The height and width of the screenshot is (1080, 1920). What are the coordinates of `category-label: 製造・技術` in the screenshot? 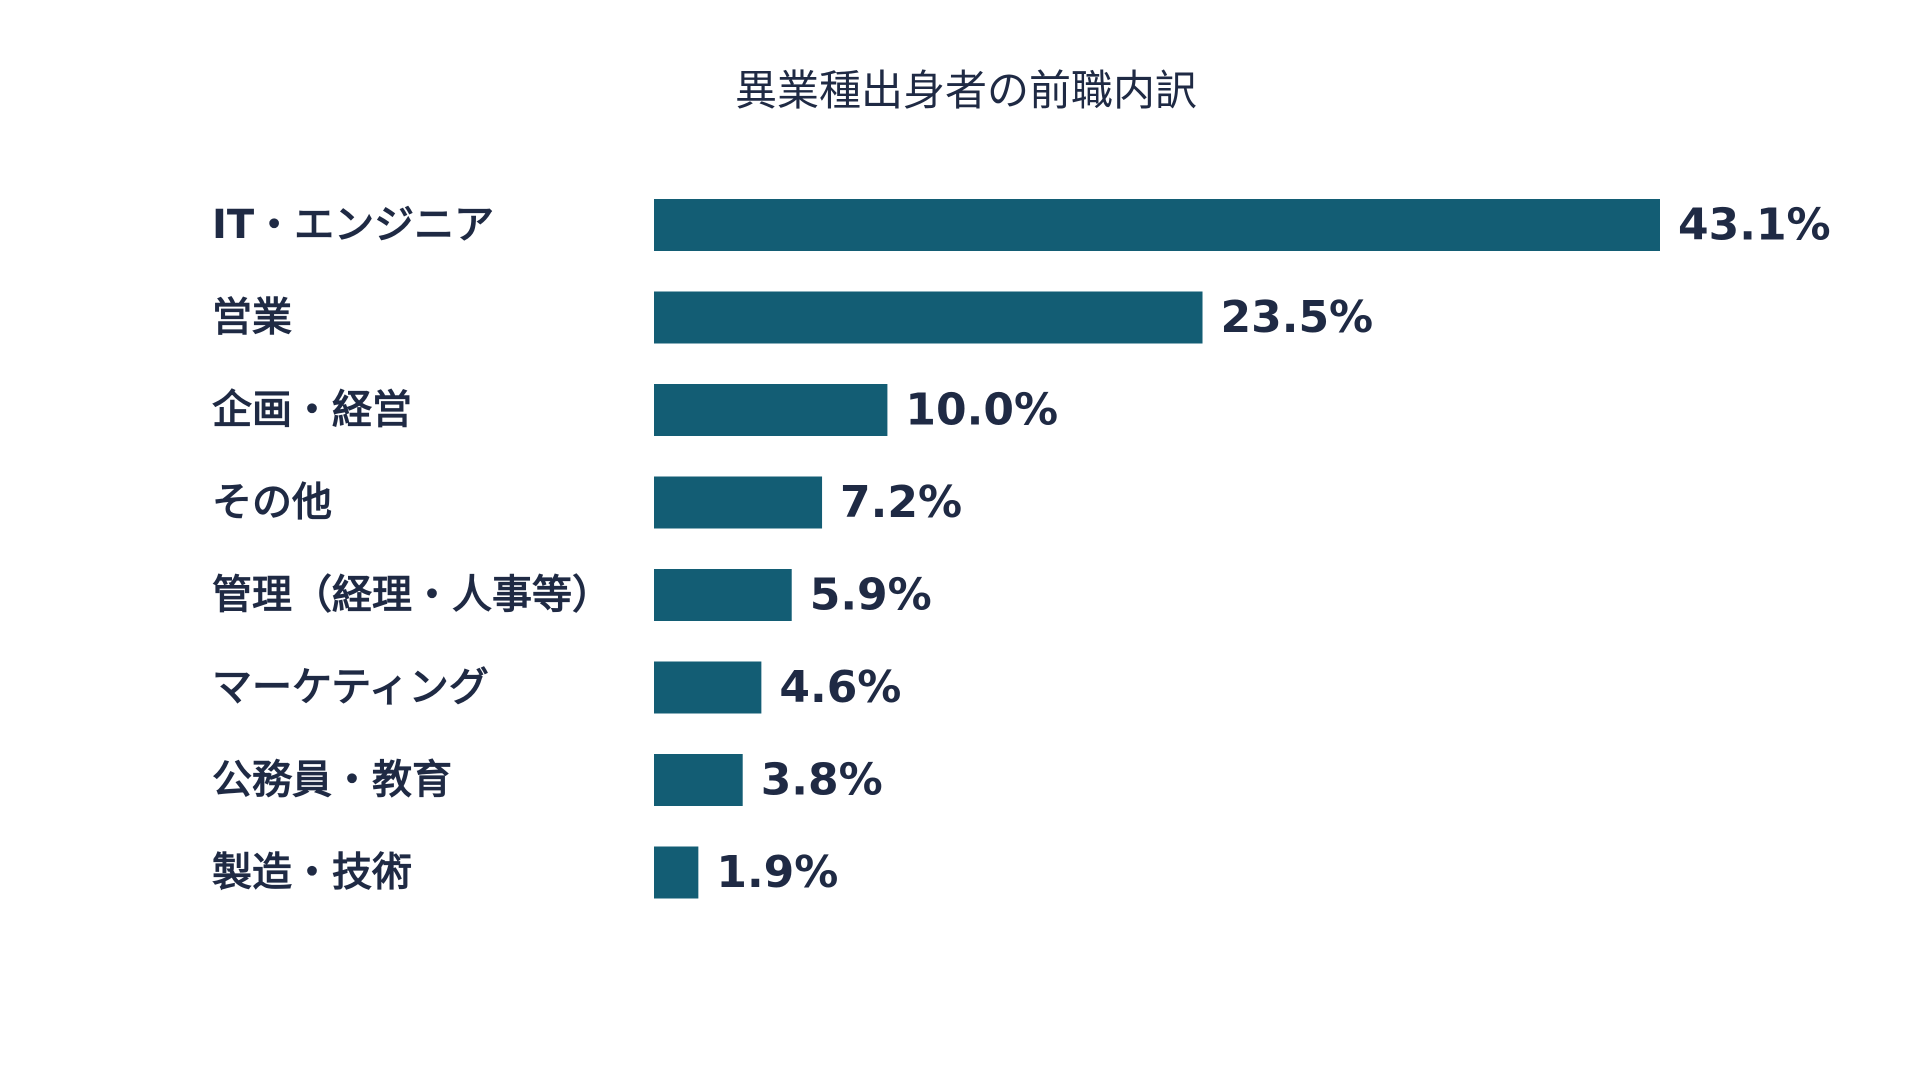 It's located at (312, 873).